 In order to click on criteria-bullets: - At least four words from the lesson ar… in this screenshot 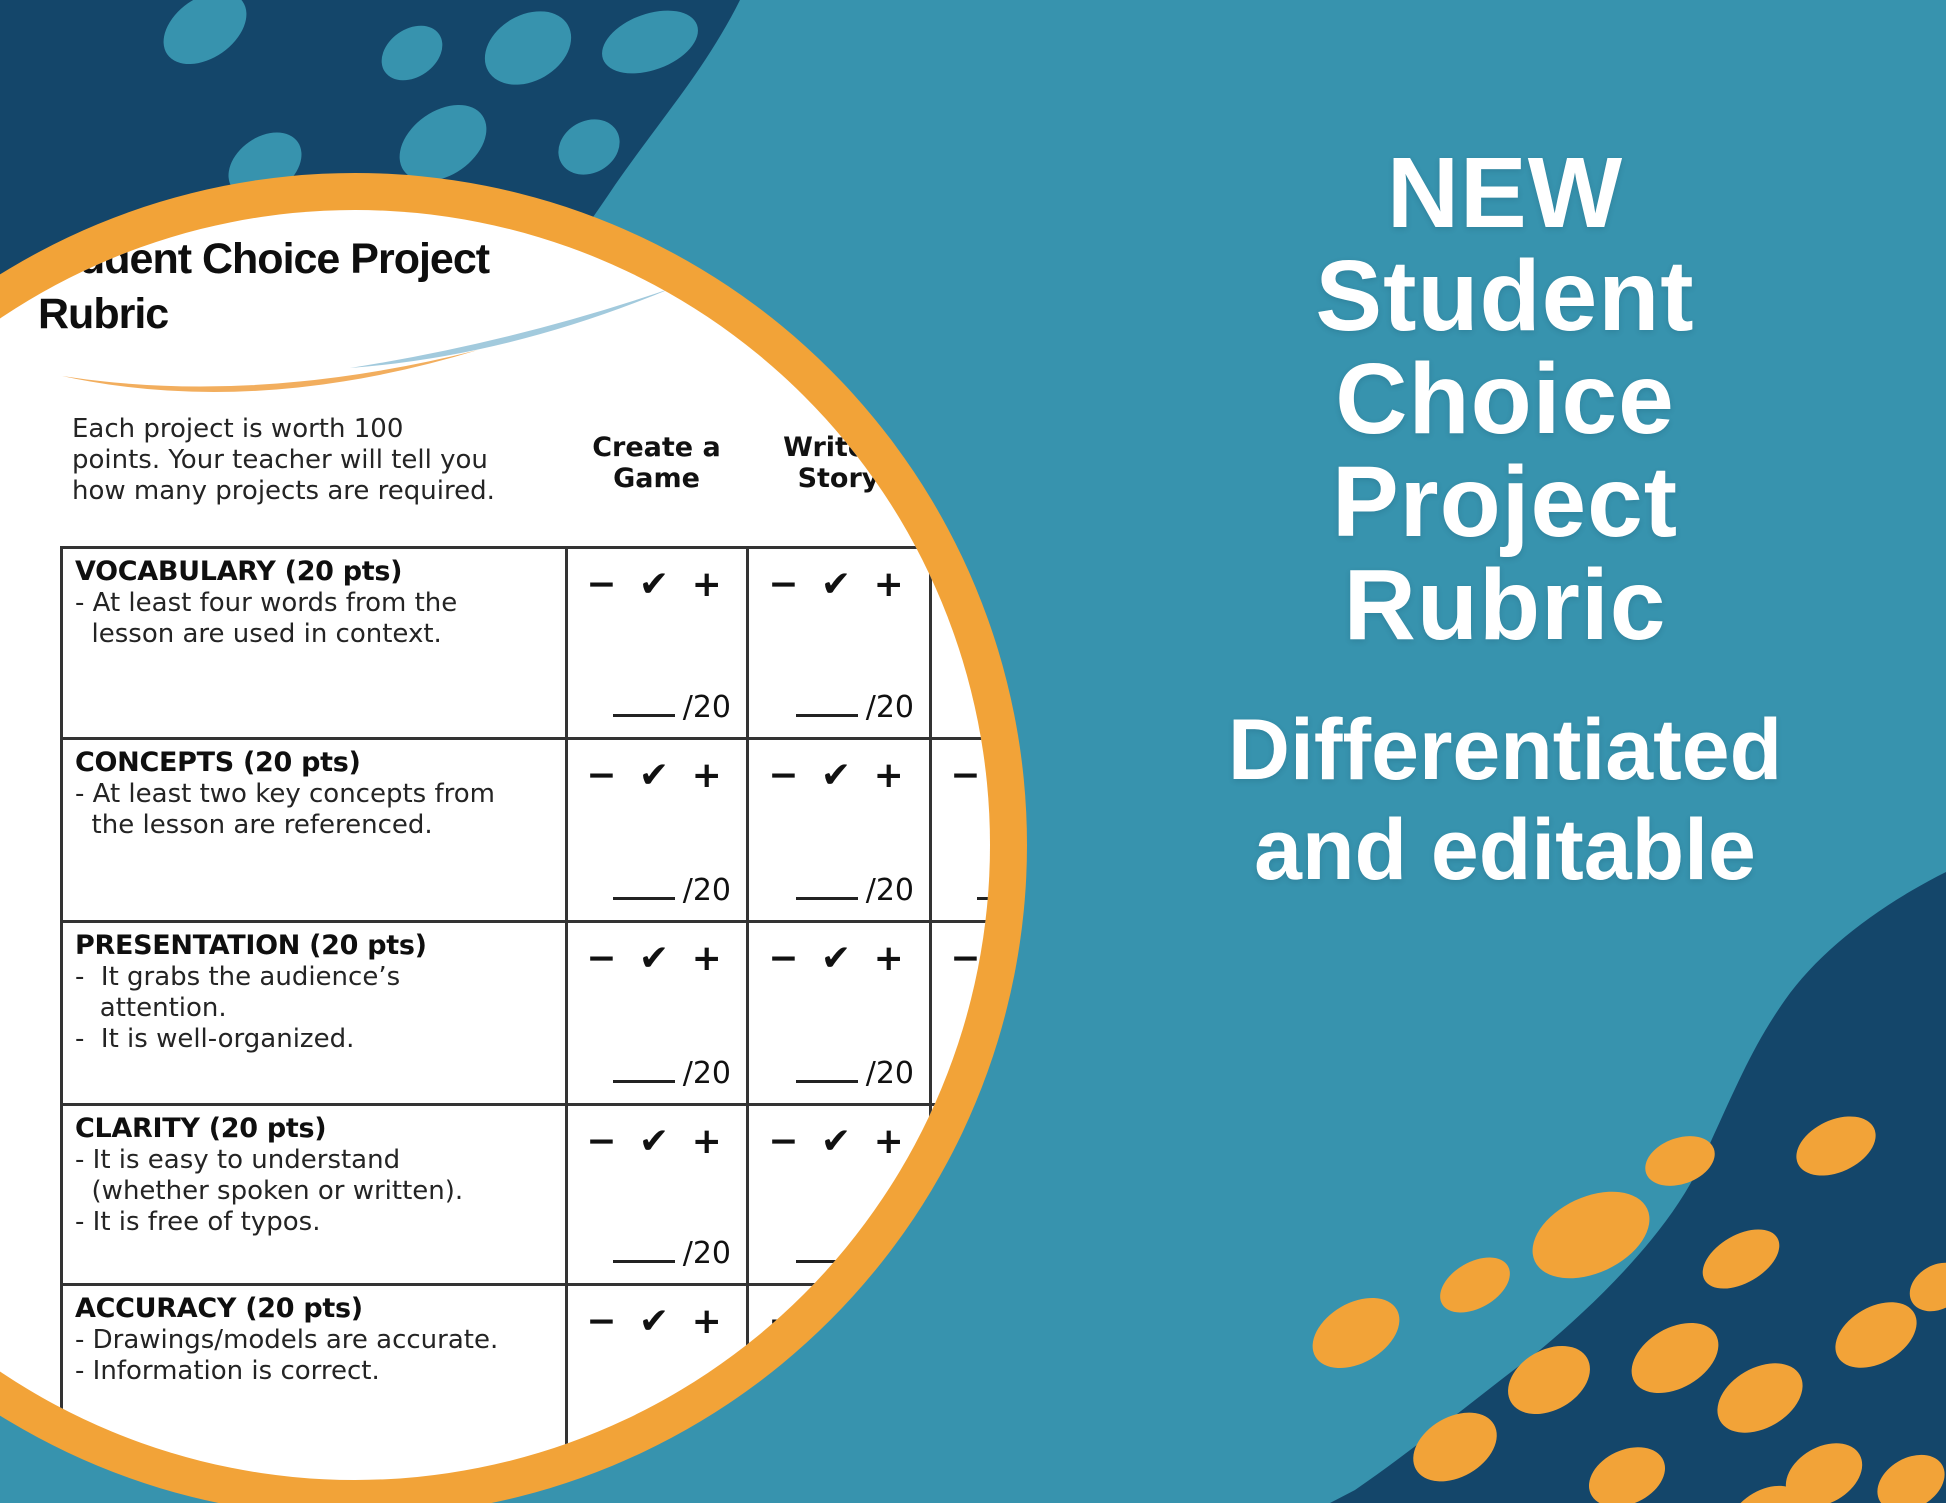, I will do `click(266, 618)`.